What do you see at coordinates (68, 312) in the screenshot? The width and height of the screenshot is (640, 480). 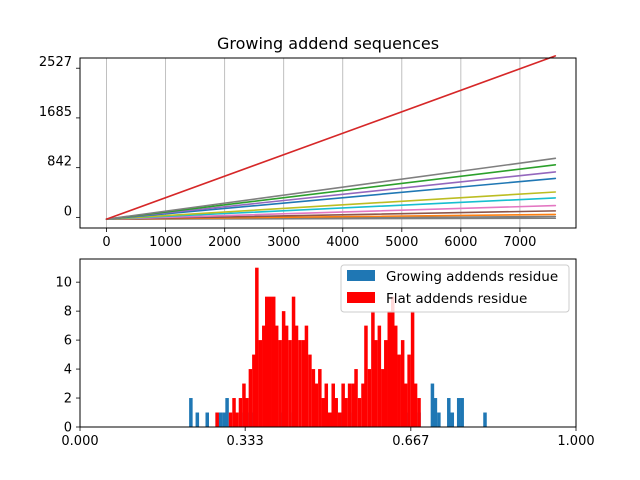 I see `y-tick-label: 8` at bounding box center [68, 312].